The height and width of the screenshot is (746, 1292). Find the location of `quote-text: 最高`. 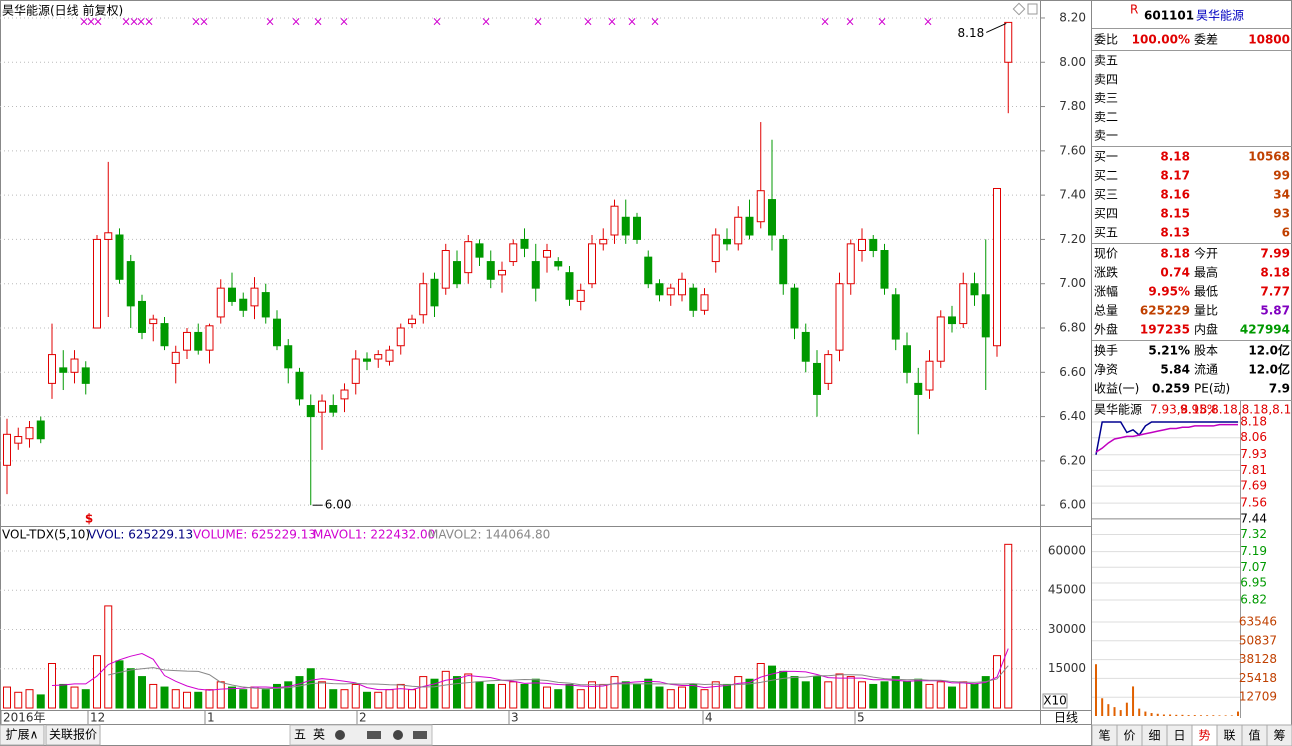

quote-text: 最高 is located at coordinates (1206, 272).